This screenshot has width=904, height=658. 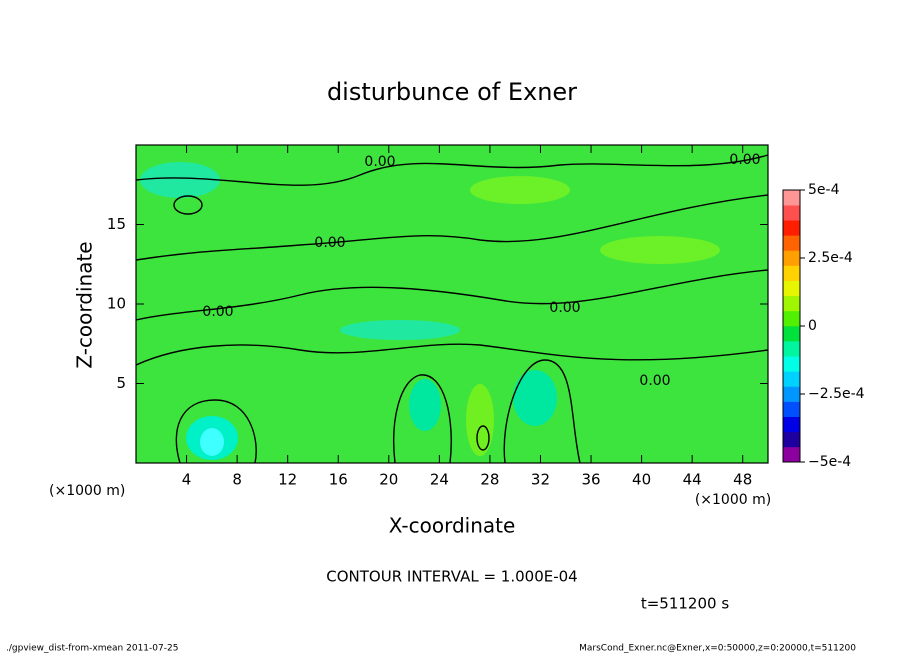 I want to click on y-tick-label: 5, so click(x=121, y=383).